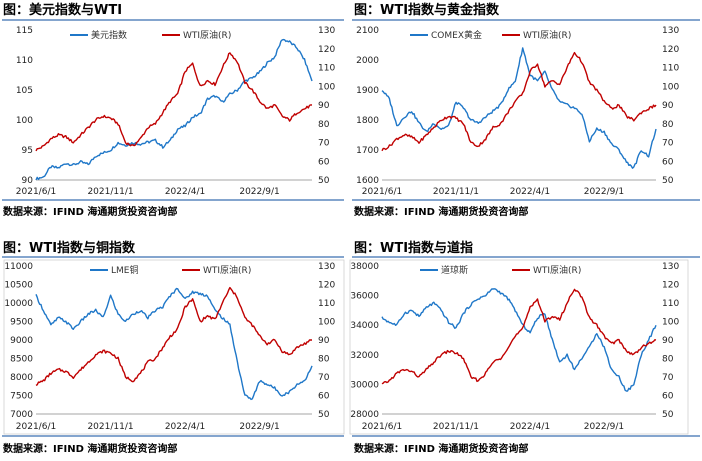  What do you see at coordinates (174, 102) in the screenshot?
I see `panel-0-series-right` at bounding box center [174, 102].